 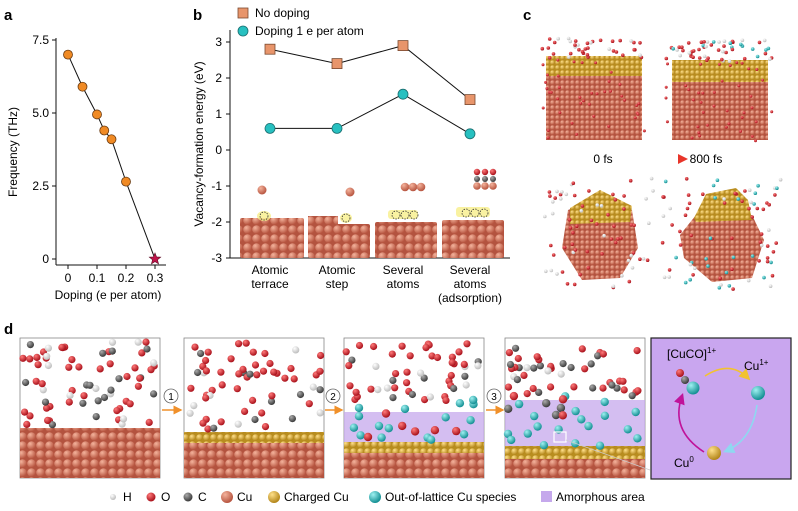 What do you see at coordinates (593, 88) in the screenshot?
I see `slab-0fs` at bounding box center [593, 88].